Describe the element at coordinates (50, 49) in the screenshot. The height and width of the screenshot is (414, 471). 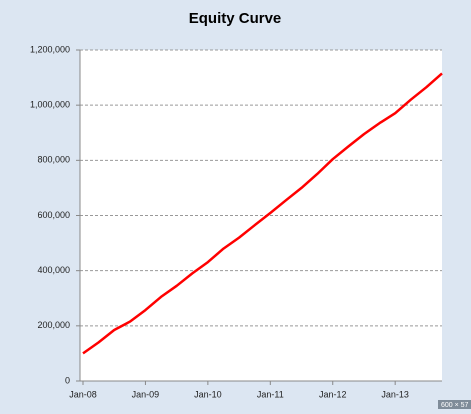
I see `y-tick-label: 1,200,000` at that location.